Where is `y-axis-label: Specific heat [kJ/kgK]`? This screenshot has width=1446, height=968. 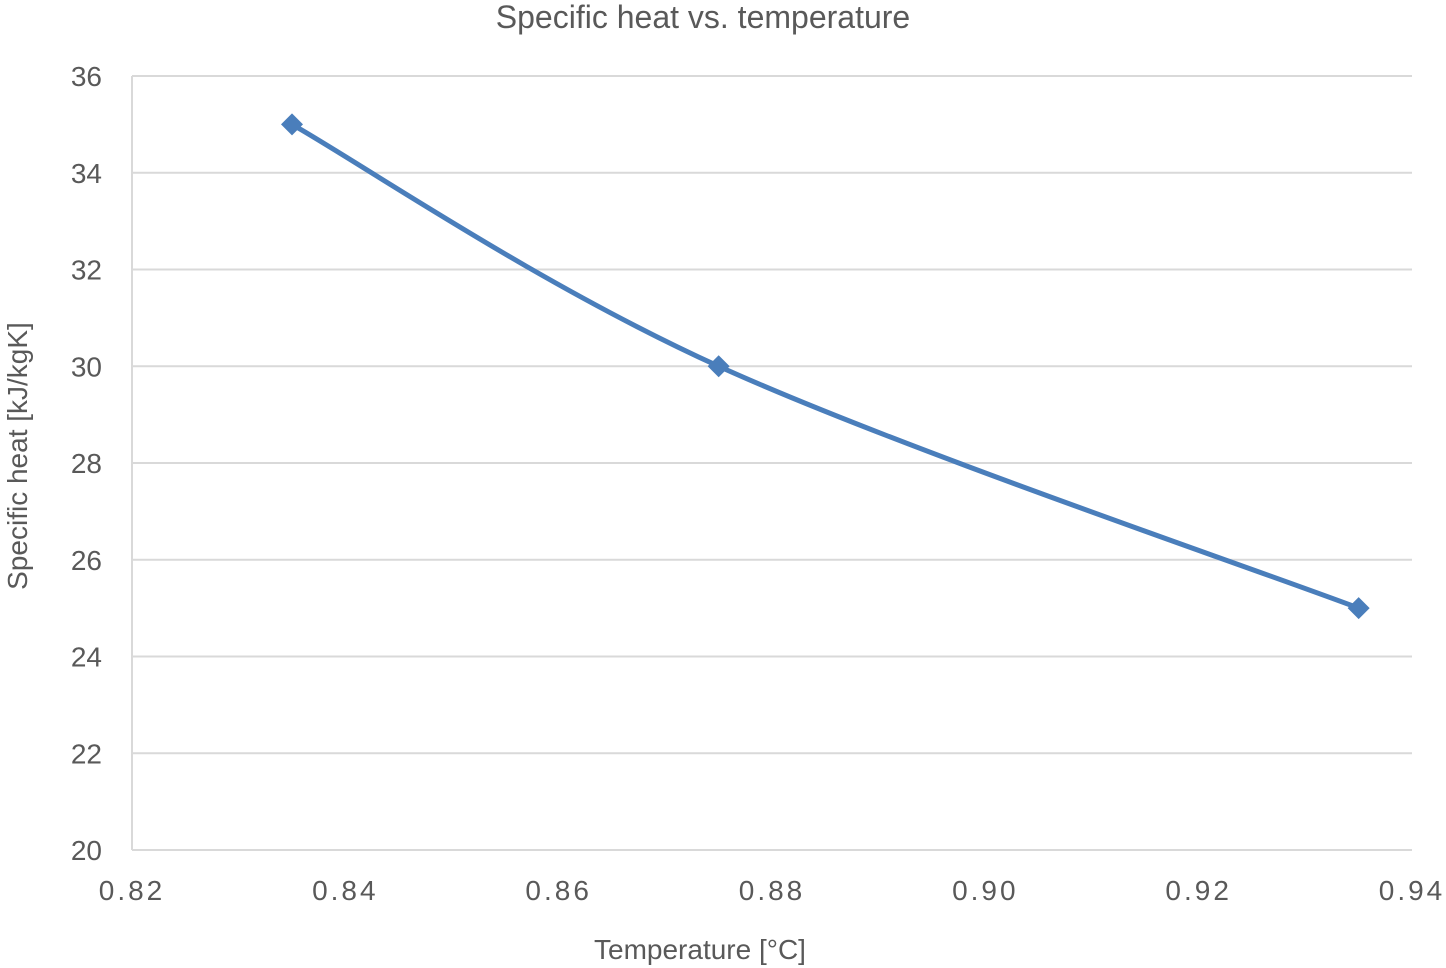
y-axis-label: Specific heat [kJ/kgK] is located at coordinates (17, 456).